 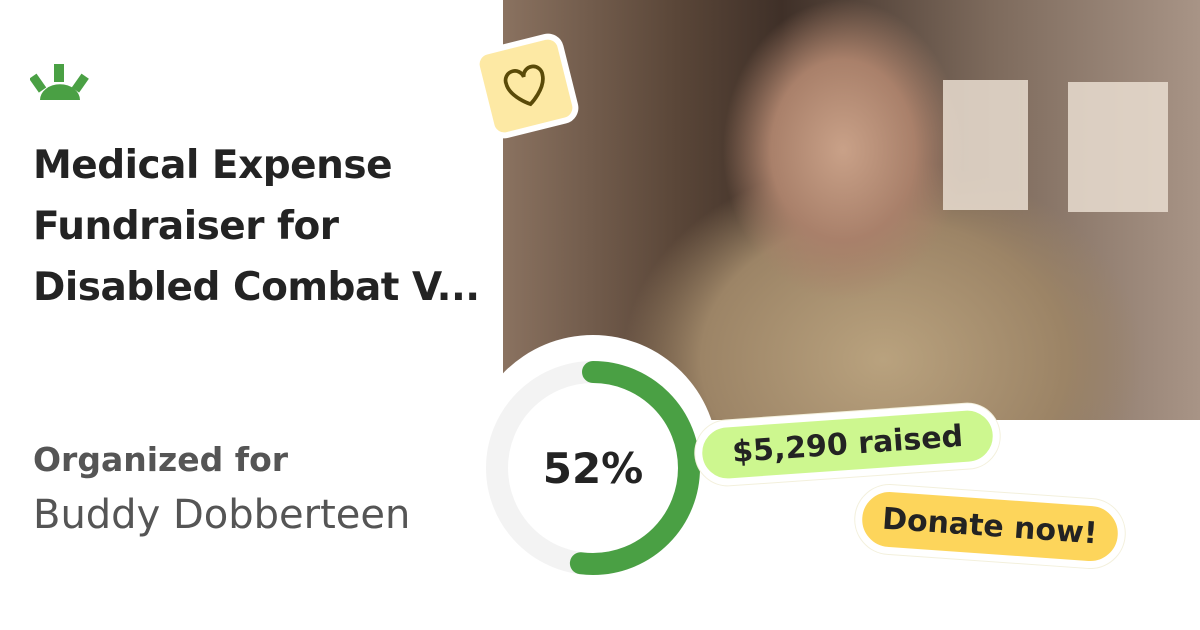 I want to click on heart-icon, so click(x=524, y=85).